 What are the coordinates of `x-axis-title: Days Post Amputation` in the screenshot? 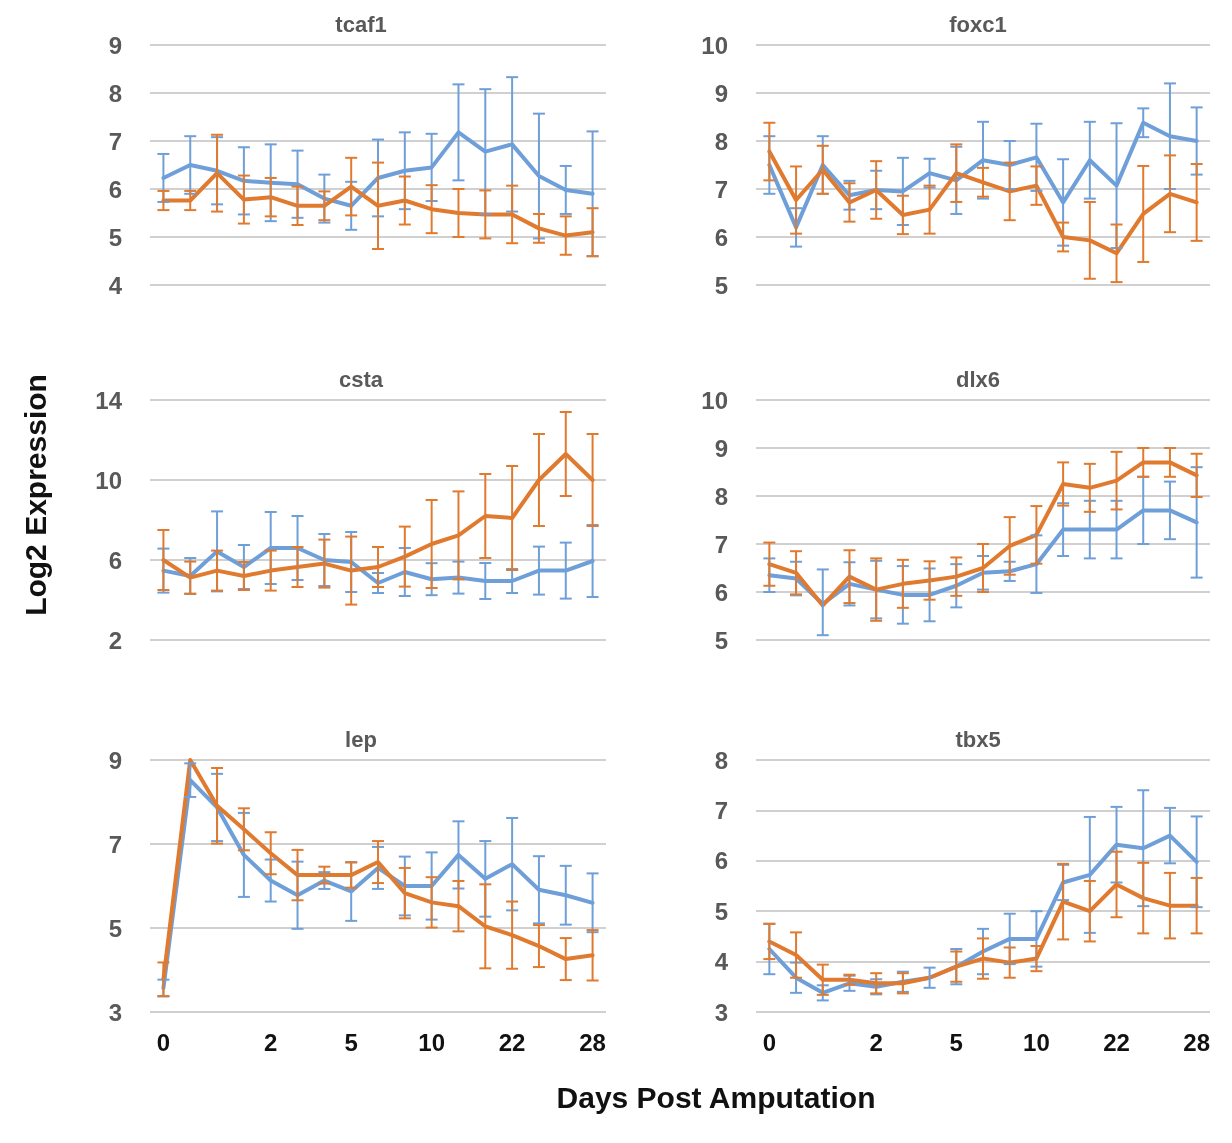 It's located at (716, 1098).